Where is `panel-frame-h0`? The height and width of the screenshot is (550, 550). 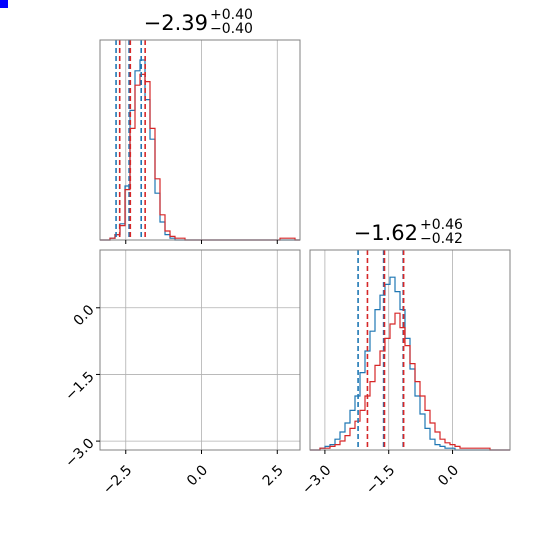 panel-frame-h0 is located at coordinates (200, 140).